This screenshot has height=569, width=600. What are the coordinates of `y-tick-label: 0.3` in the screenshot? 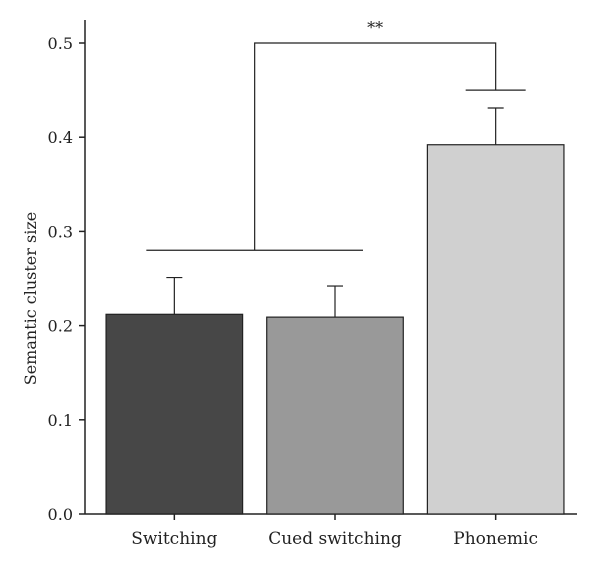 It's located at (60, 231).